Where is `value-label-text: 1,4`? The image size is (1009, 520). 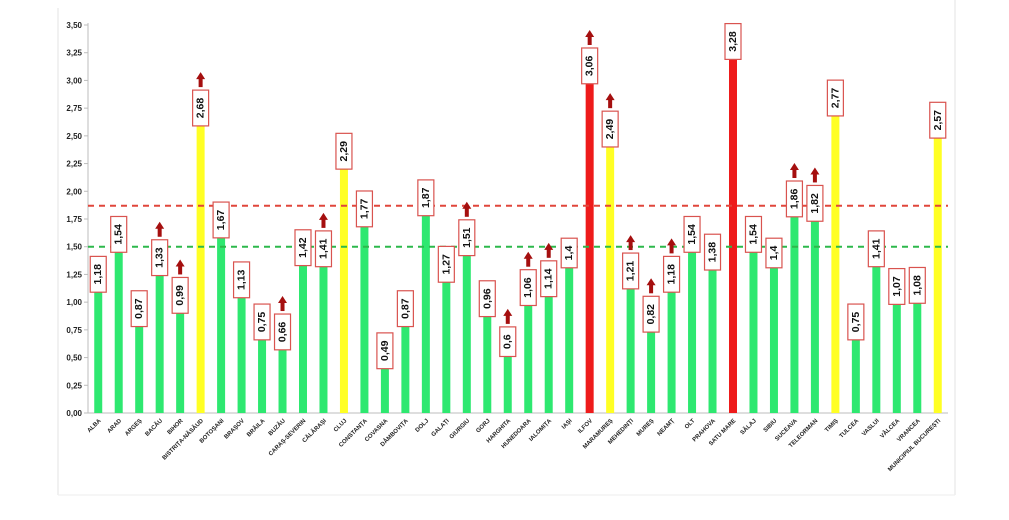 value-label-text: 1,4 is located at coordinates (774, 253).